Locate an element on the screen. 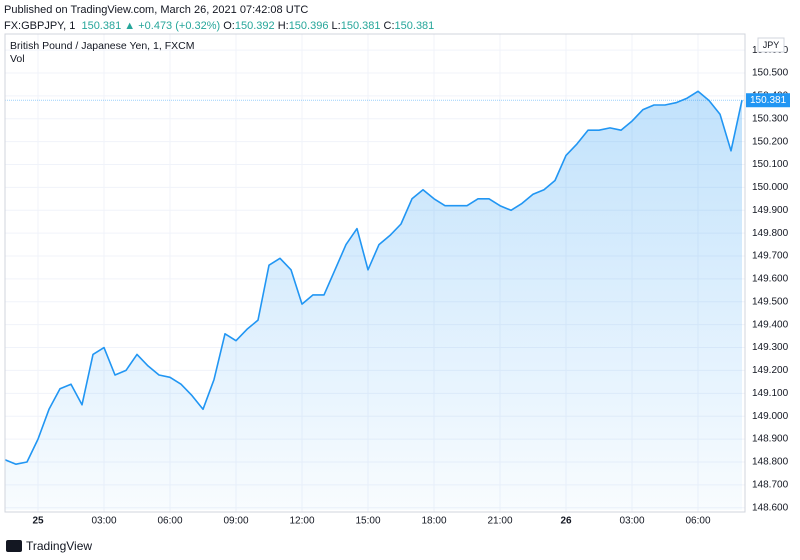 Image resolution: width=800 pixels, height=560 pixels. brand: TradingView is located at coordinates (59, 546).